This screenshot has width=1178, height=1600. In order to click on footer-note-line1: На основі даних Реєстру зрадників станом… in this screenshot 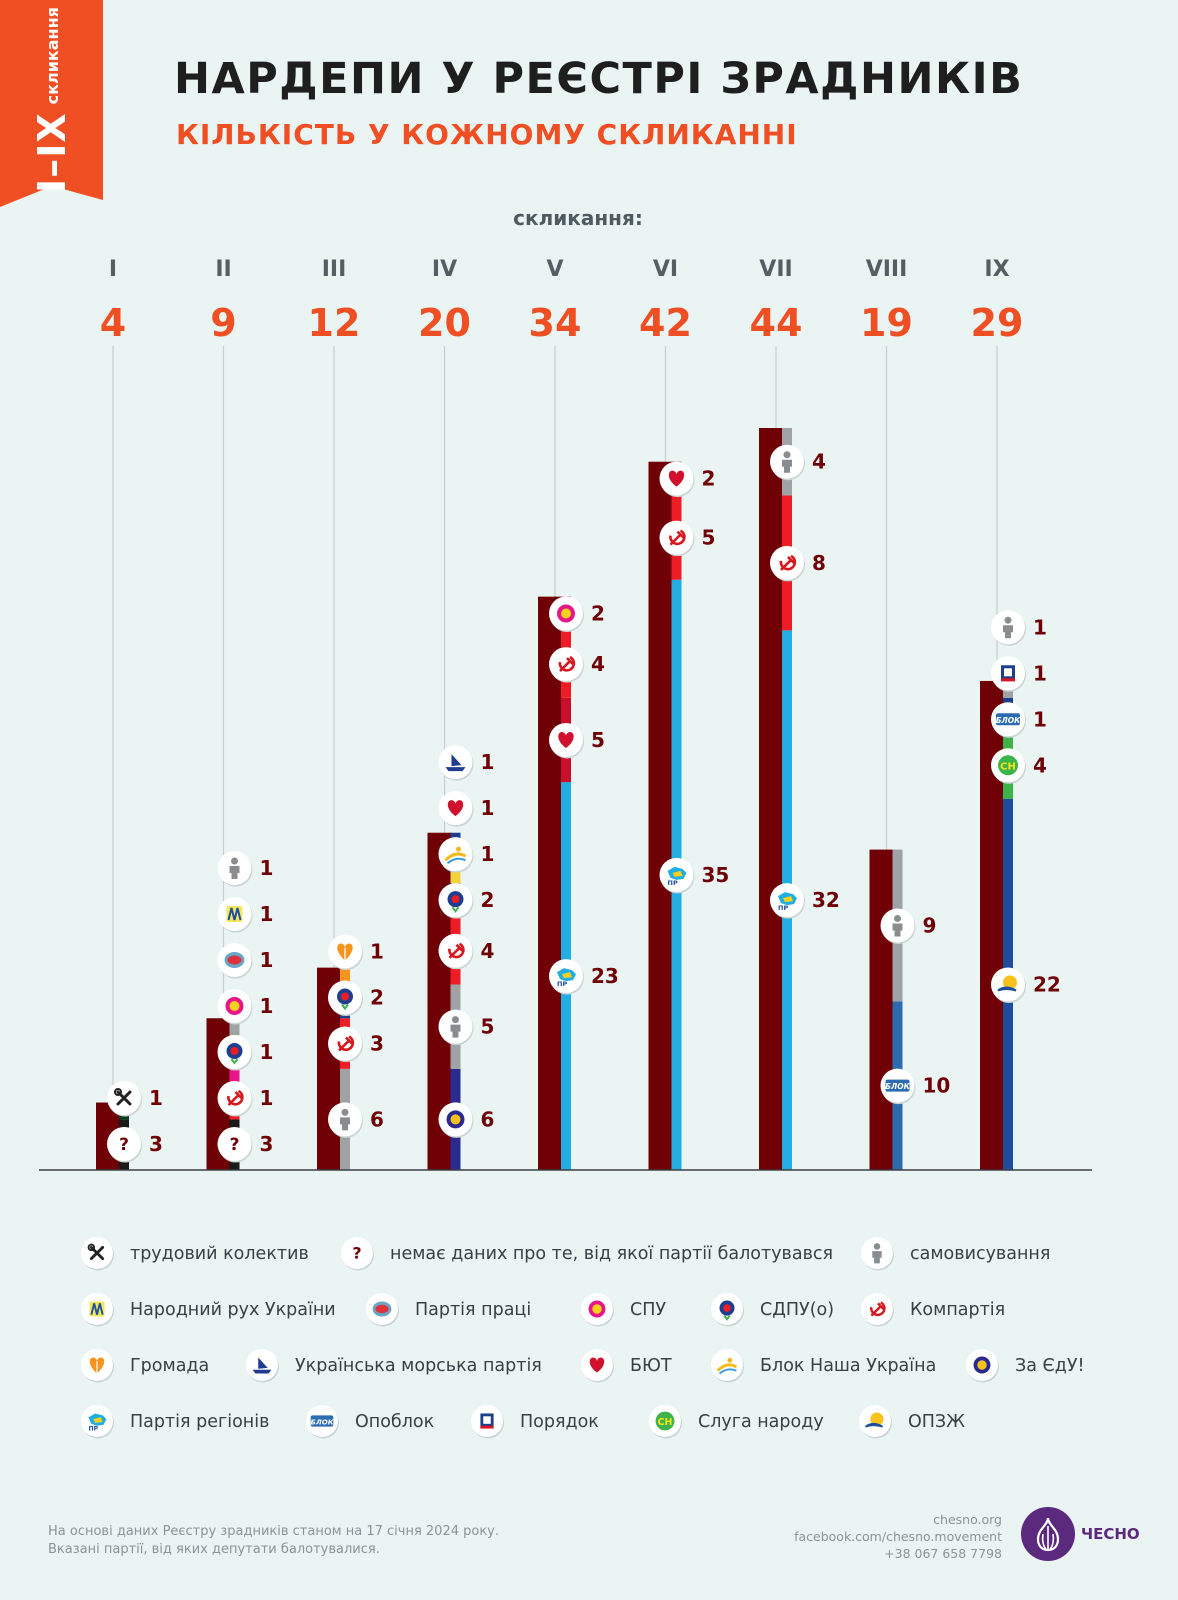, I will do `click(274, 1531)`.